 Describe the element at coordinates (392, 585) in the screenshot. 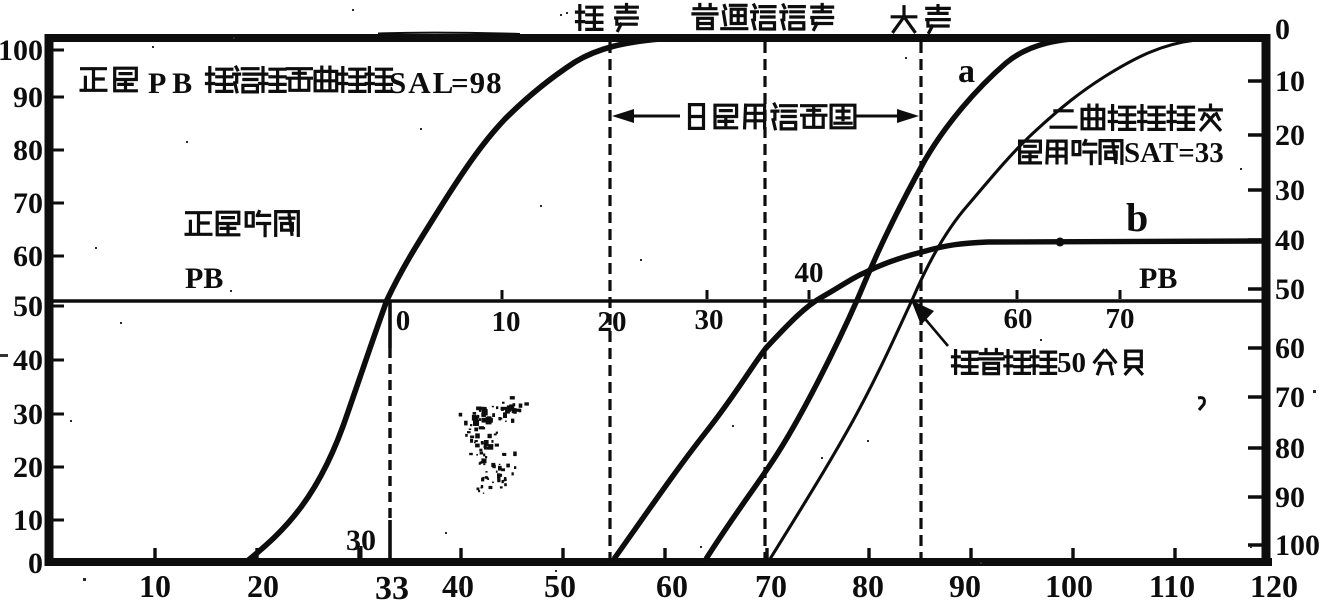

I see `svg-text: 33` at that location.